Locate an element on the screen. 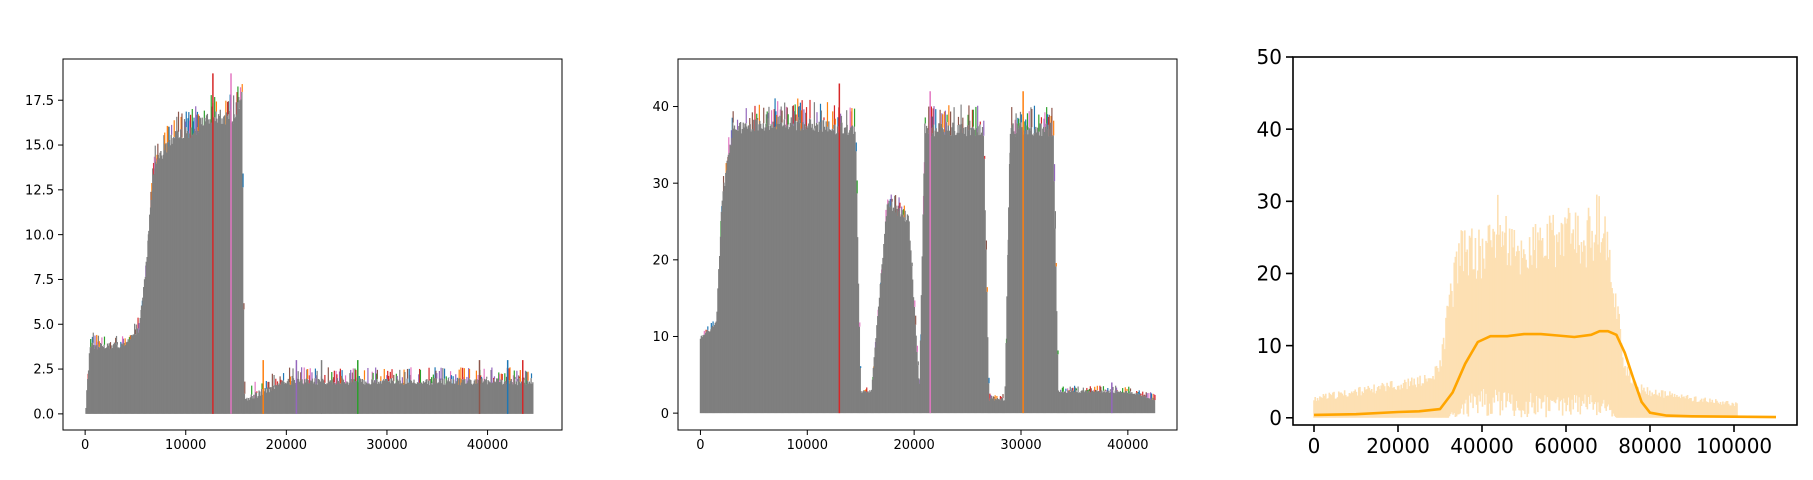 Image resolution: width=1813 pixels, height=480 pixels. y-tick-label: 7.5 is located at coordinates (43, 280).